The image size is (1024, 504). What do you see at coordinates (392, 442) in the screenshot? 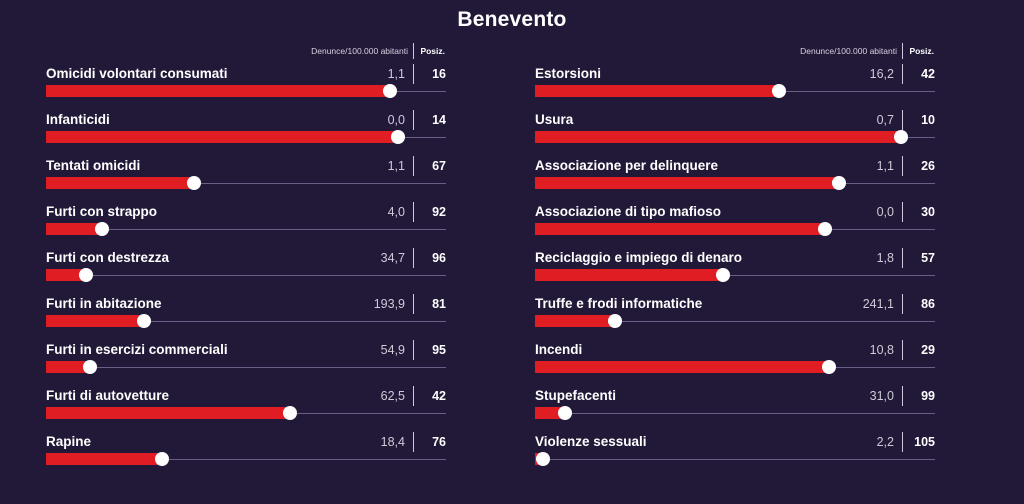
I see `crime-rate-value: 18,4` at bounding box center [392, 442].